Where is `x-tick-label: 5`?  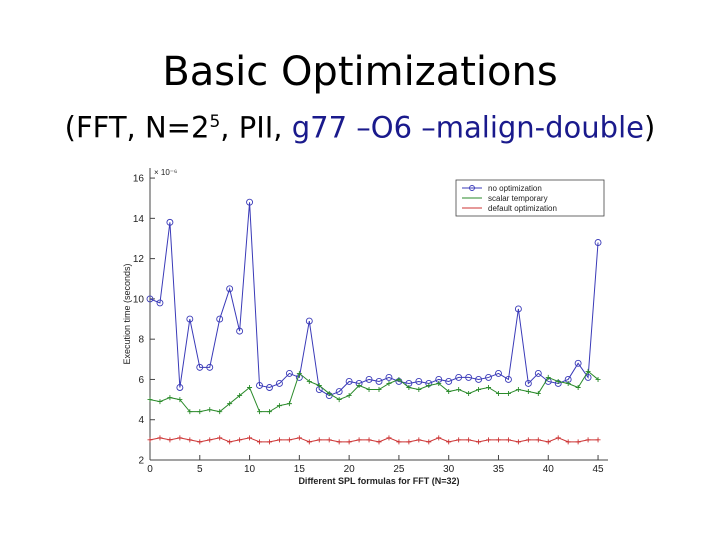
x-tick-label: 5 is located at coordinates (200, 469).